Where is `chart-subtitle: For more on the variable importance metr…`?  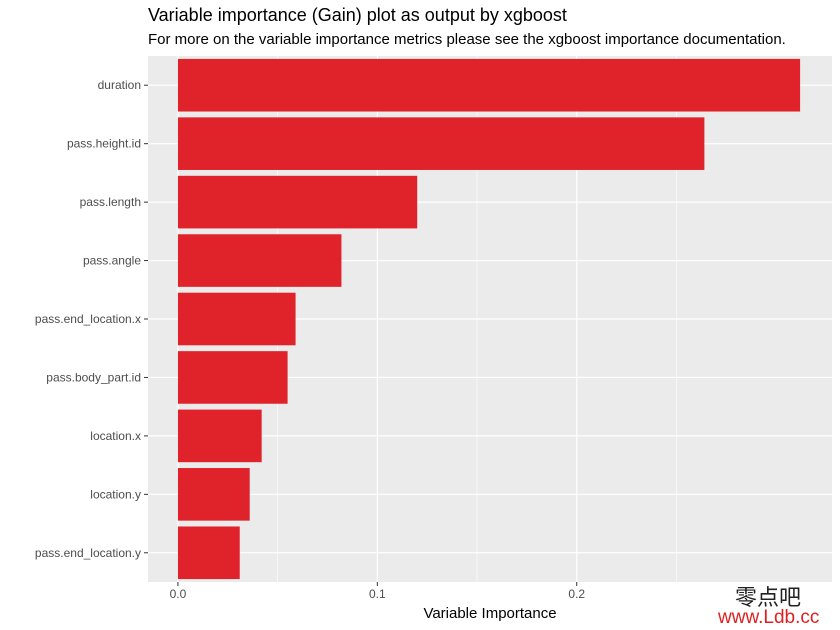 chart-subtitle: For more on the variable importance metr… is located at coordinates (467, 39).